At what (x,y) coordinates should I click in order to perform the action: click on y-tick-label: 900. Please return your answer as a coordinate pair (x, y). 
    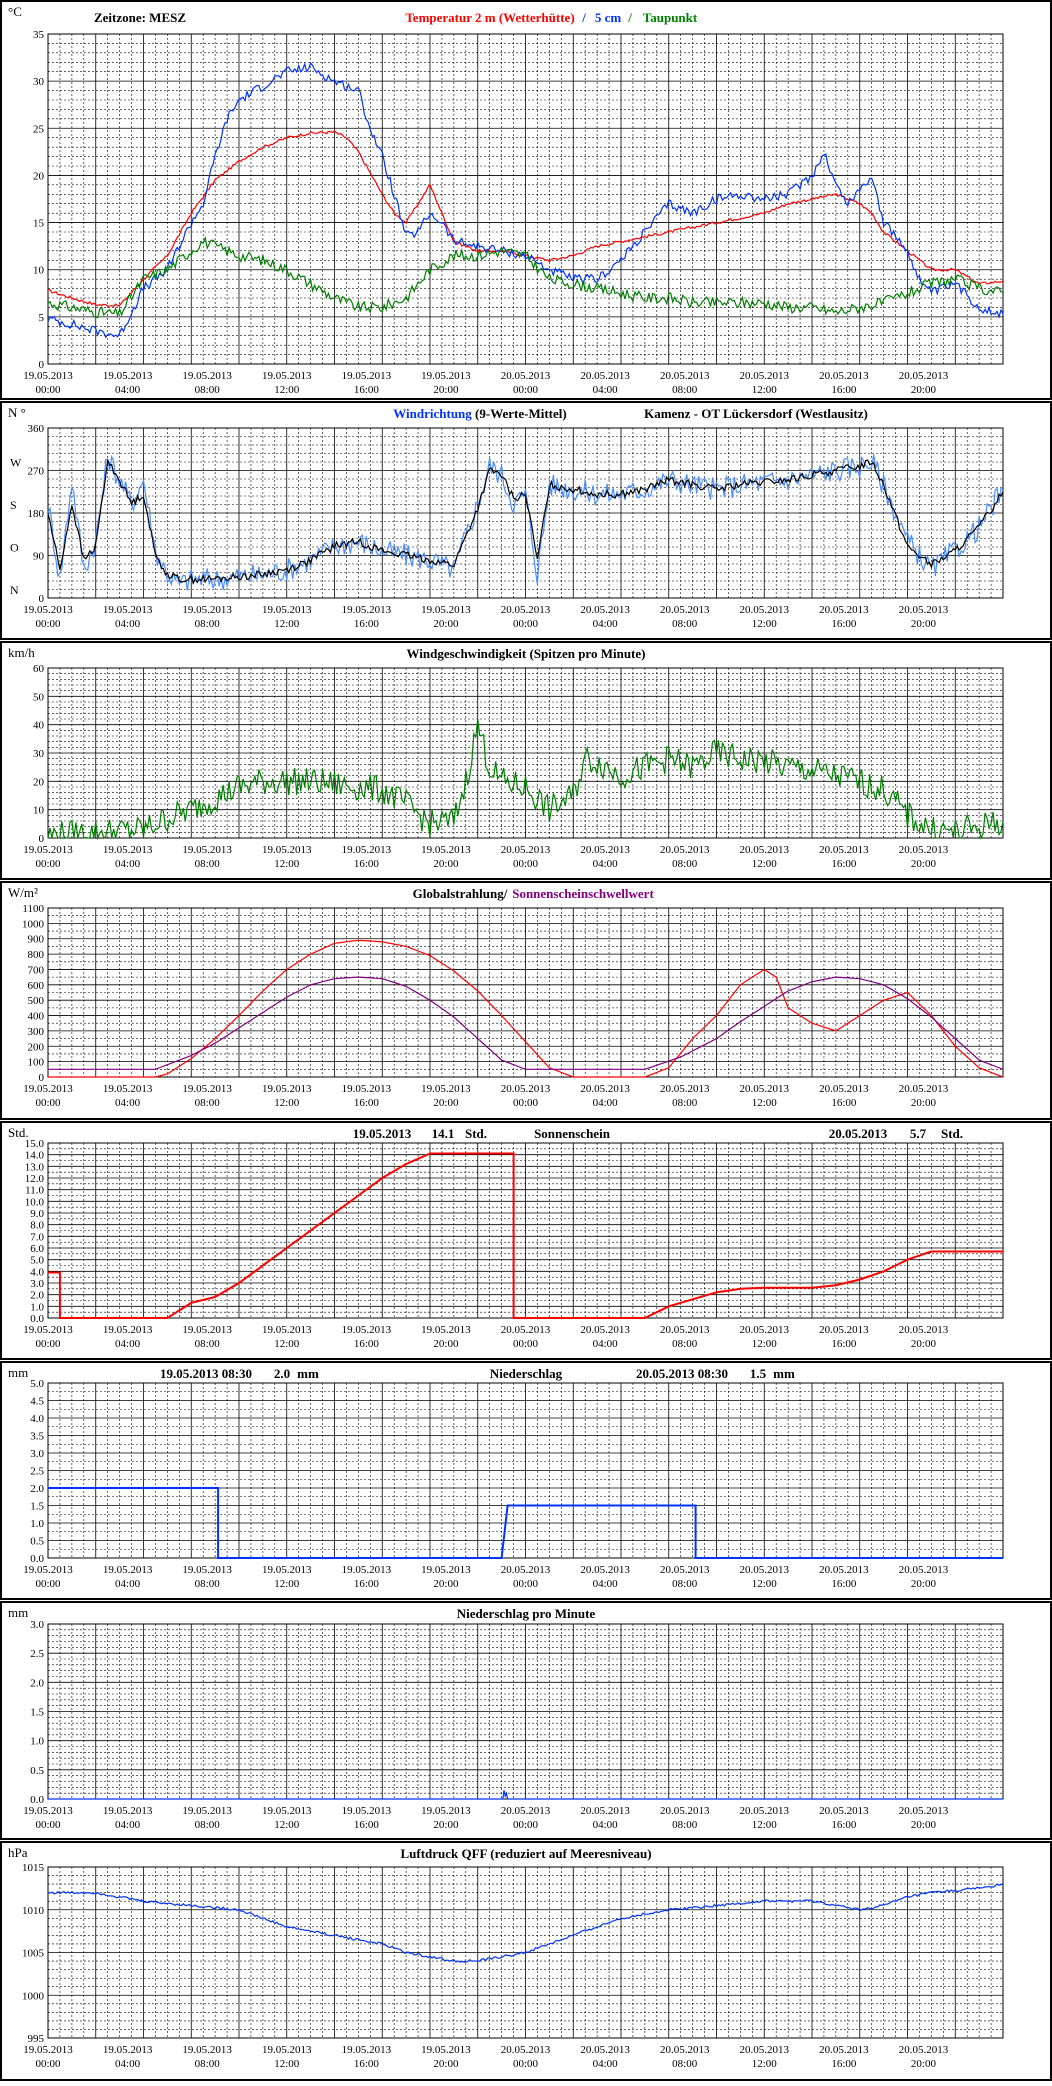
    Looking at the image, I should click on (36, 940).